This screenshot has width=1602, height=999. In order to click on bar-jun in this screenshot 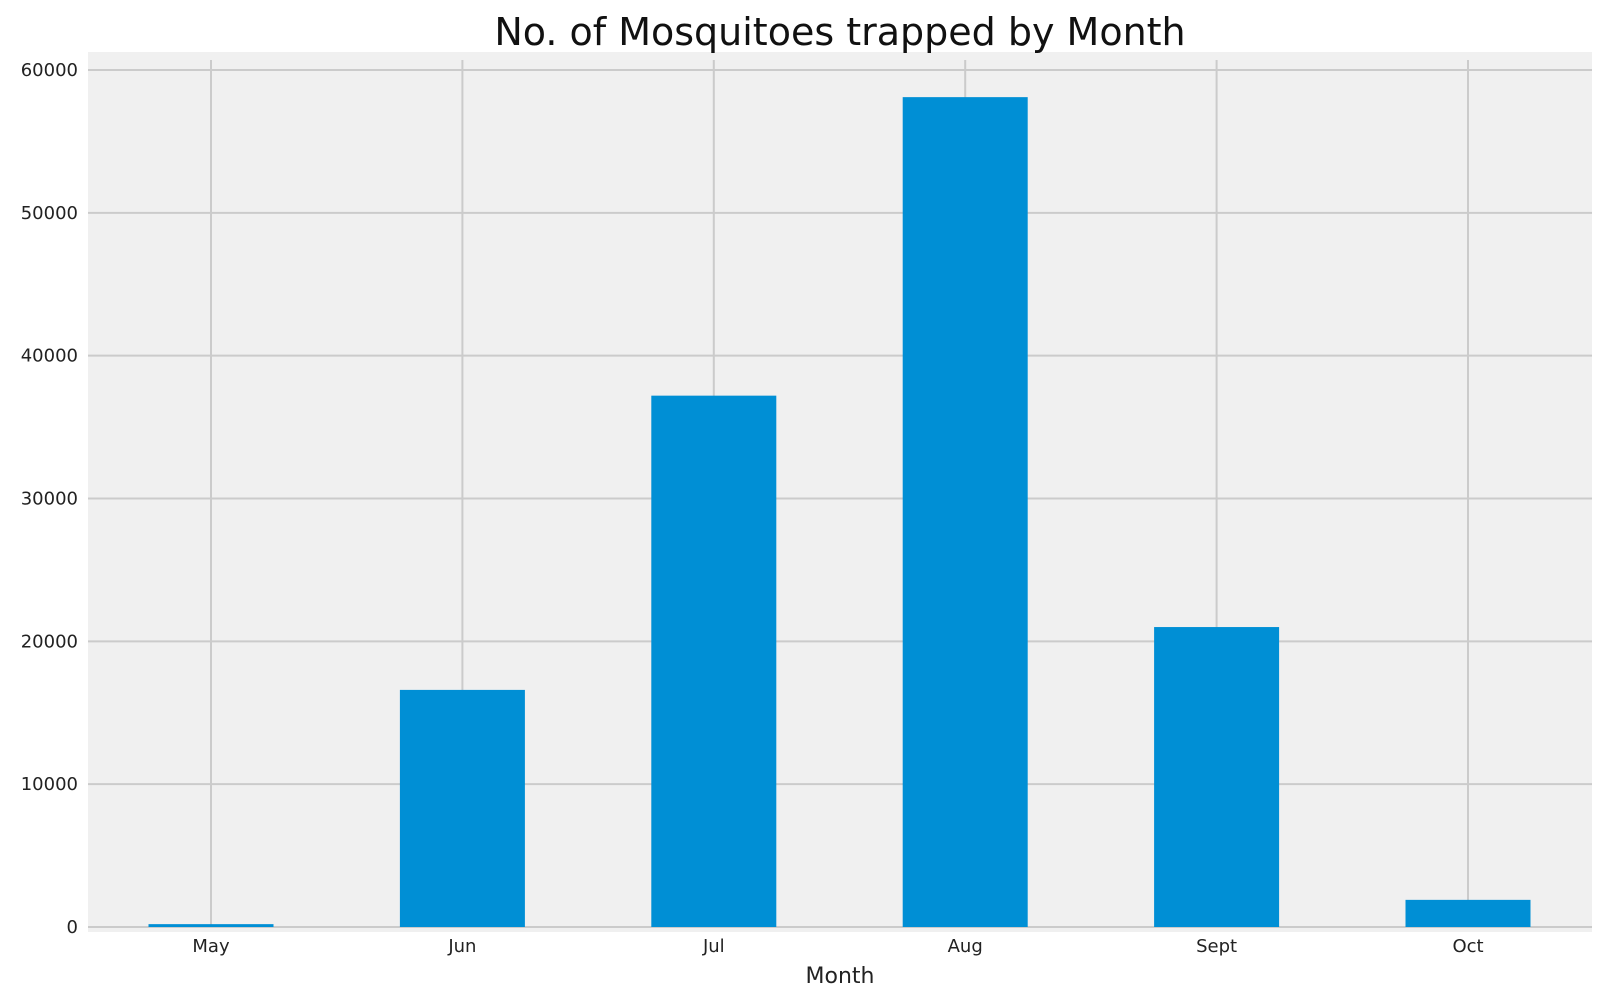, I will do `click(462, 808)`.